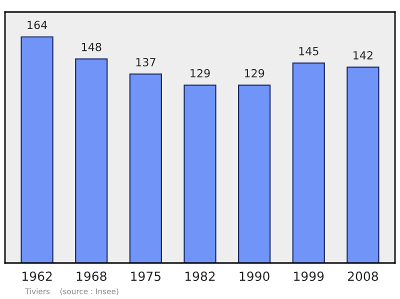 Image resolution: width=400 pixels, height=299 pixels. Describe the element at coordinates (92, 47) in the screenshot. I see `data-label: 148` at that location.